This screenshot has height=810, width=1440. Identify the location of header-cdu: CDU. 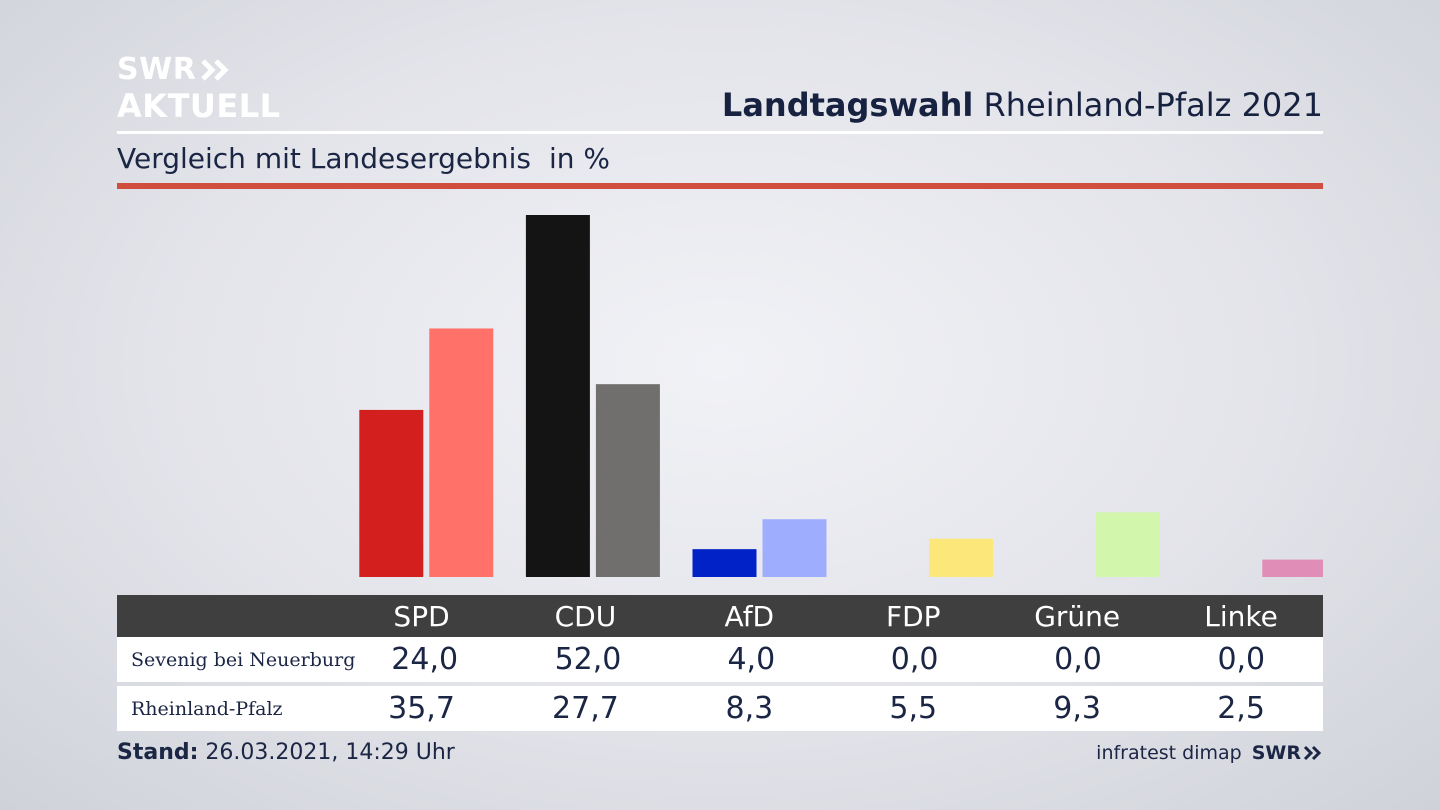
(585, 616).